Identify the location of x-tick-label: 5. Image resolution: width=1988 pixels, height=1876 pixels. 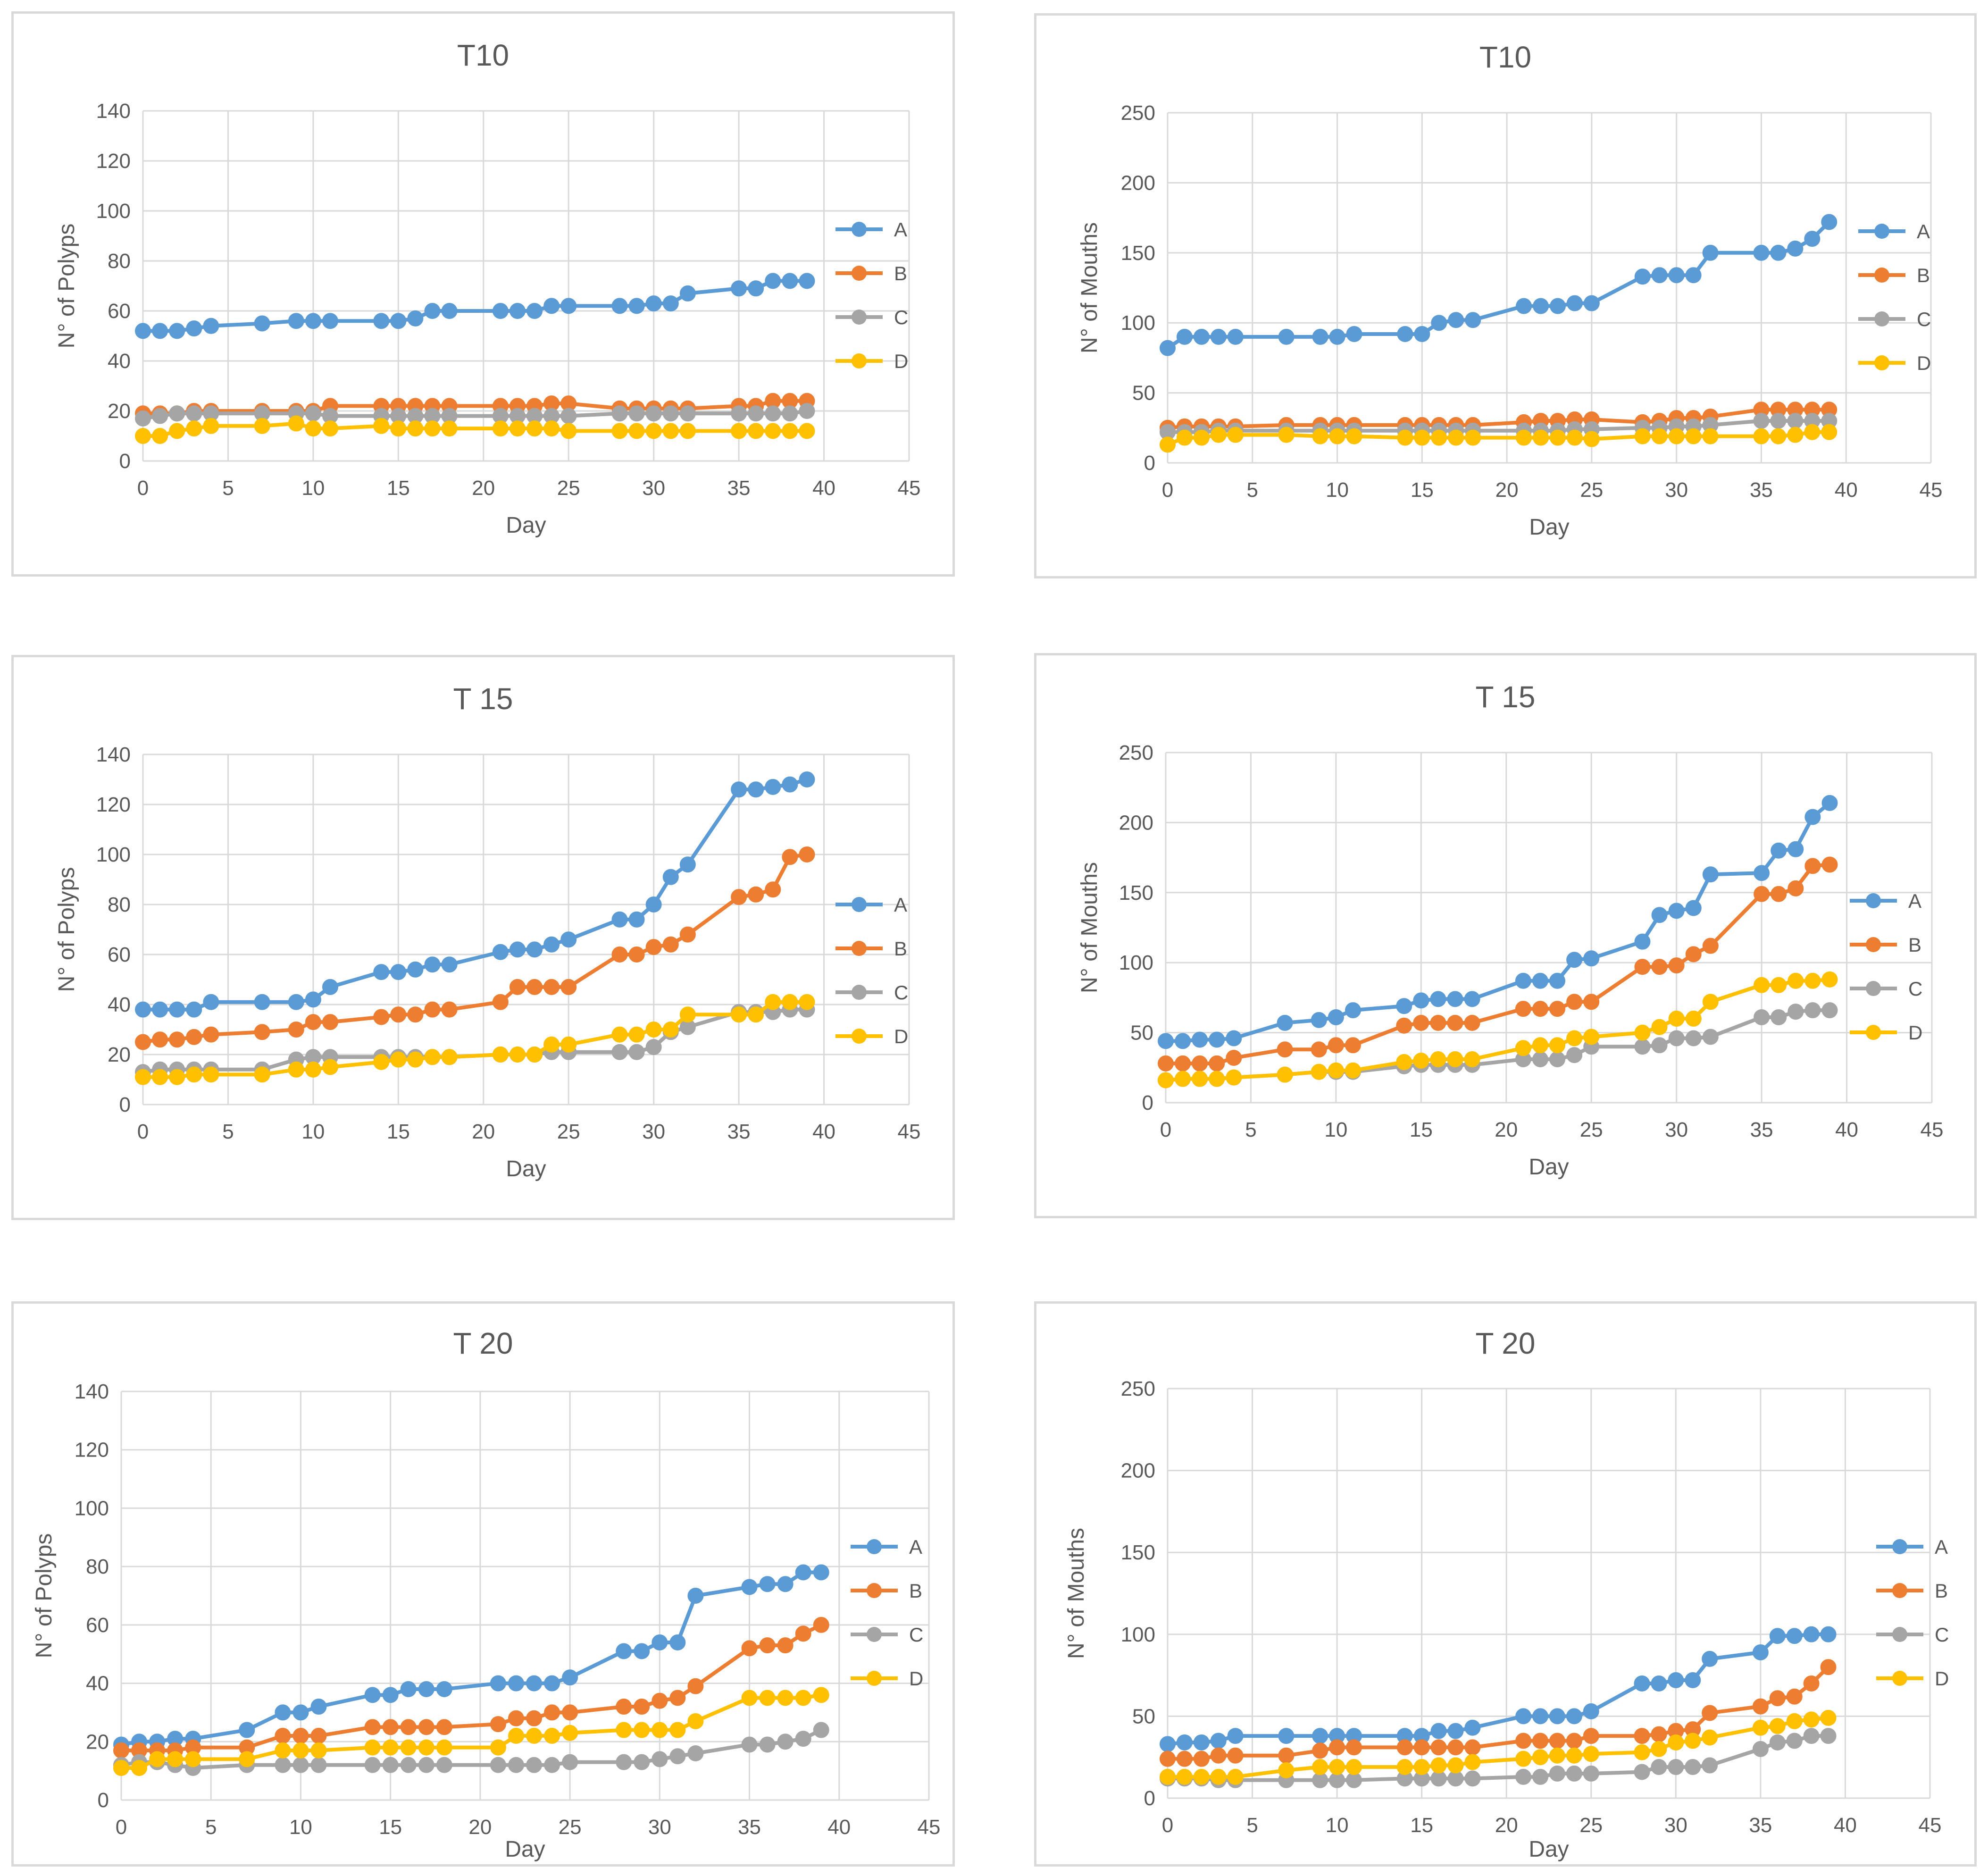
(228, 1131).